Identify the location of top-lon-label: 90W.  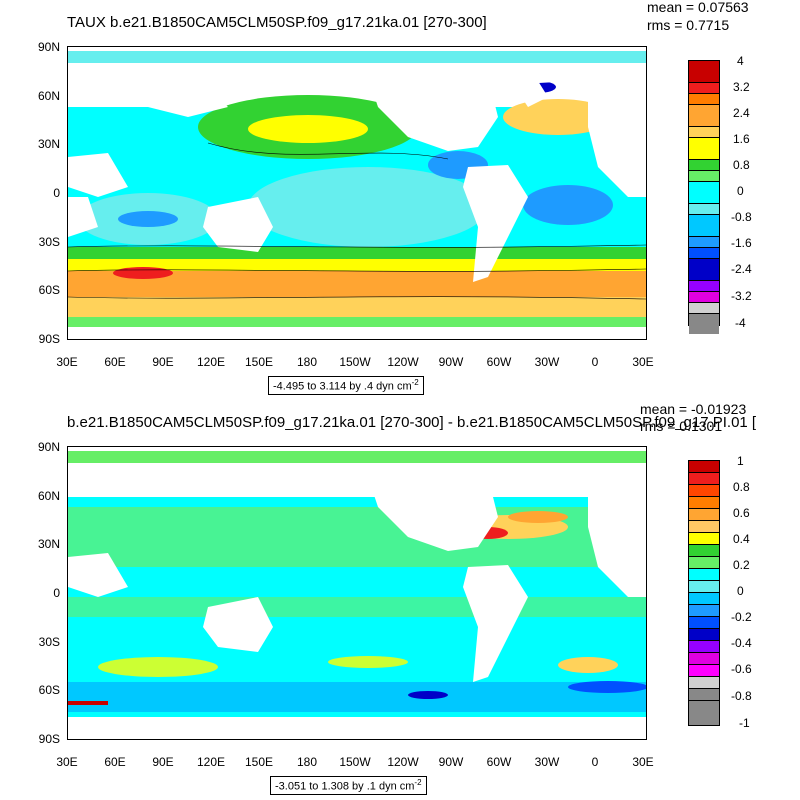
(451, 362).